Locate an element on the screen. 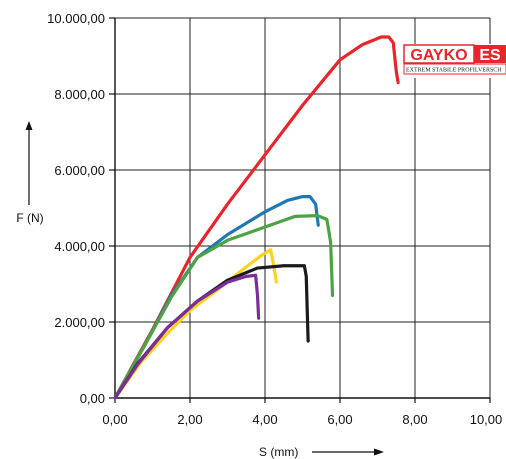  logo-subtitle-box is located at coordinates (454, 69).